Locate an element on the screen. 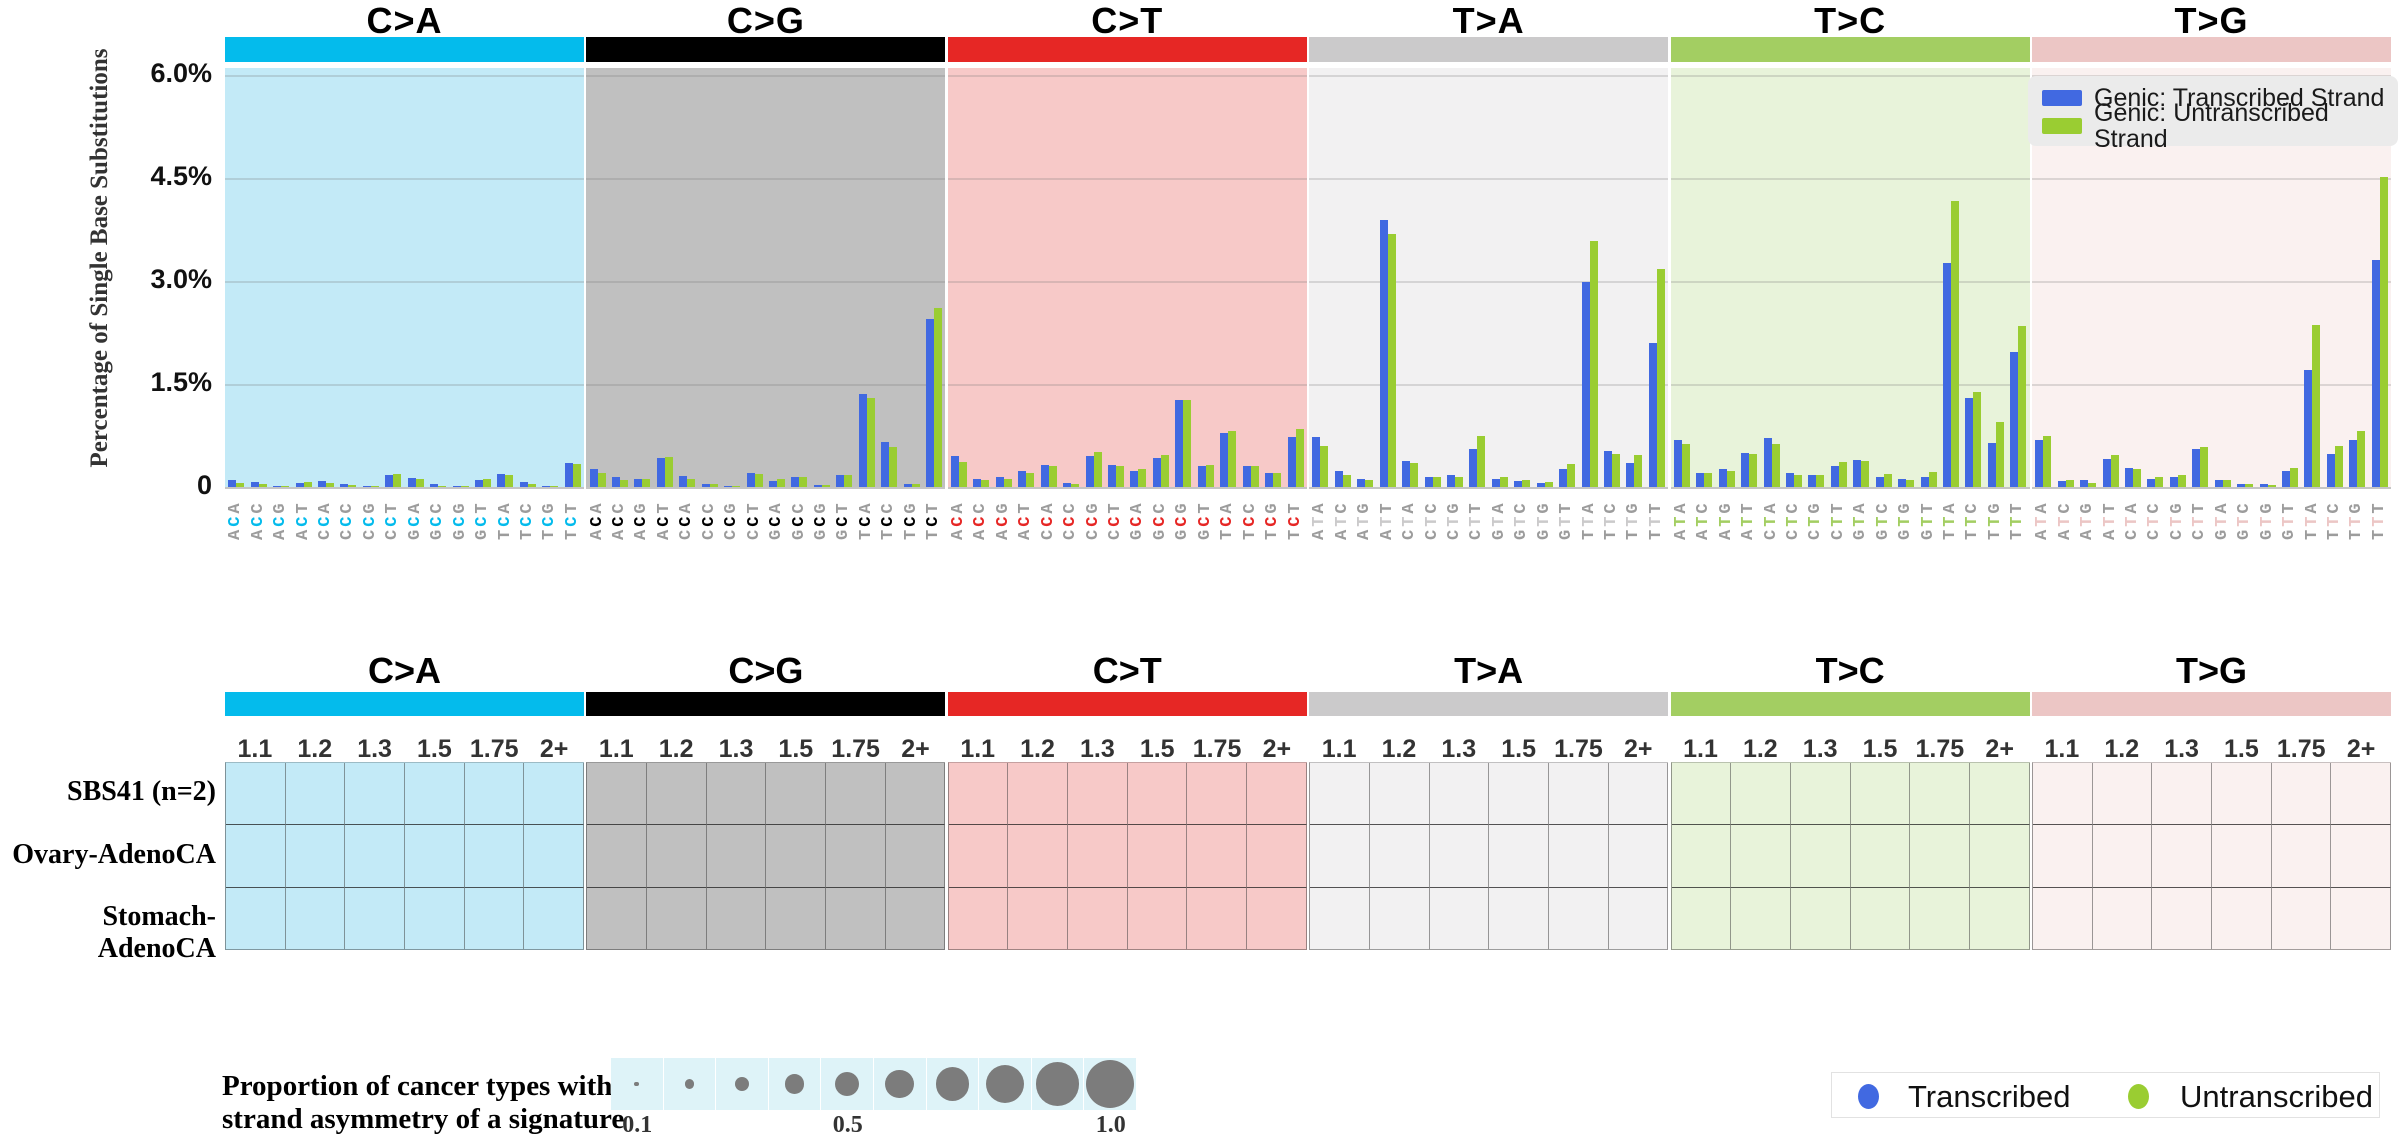 Image resolution: width=2400 pixels, height=1137 pixels. table-header-bar-C>A is located at coordinates (404, 704).